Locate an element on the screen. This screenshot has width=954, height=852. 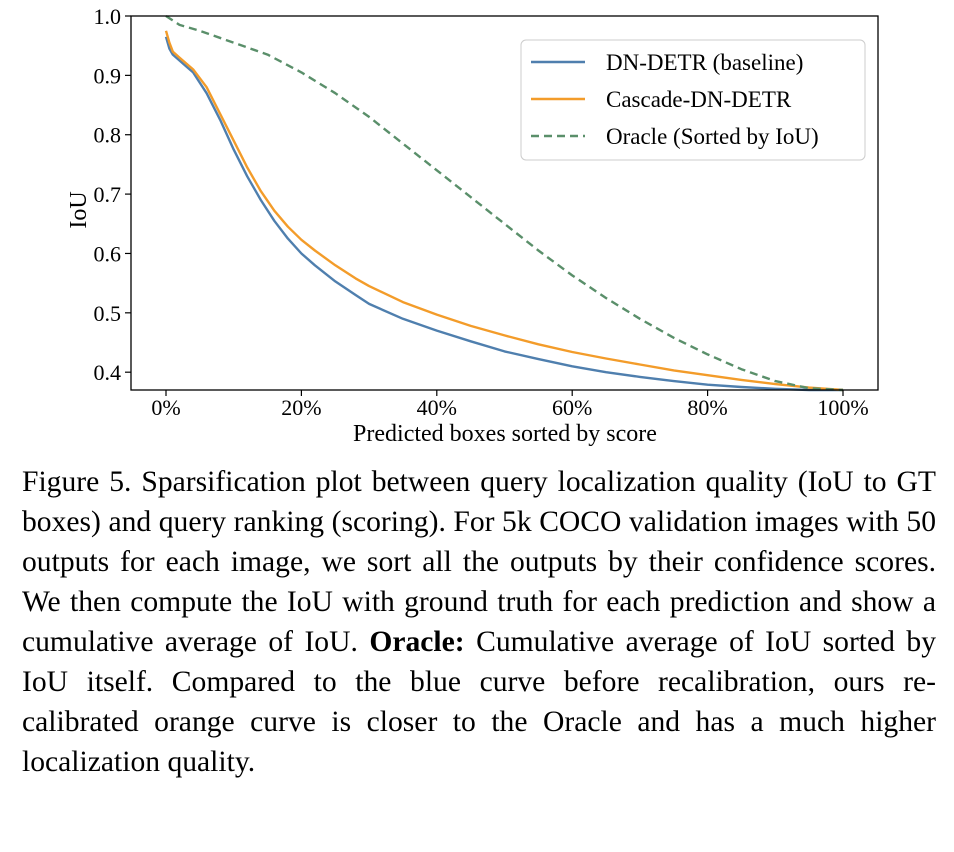
y-tick-label: 0.8 is located at coordinates (108, 135).